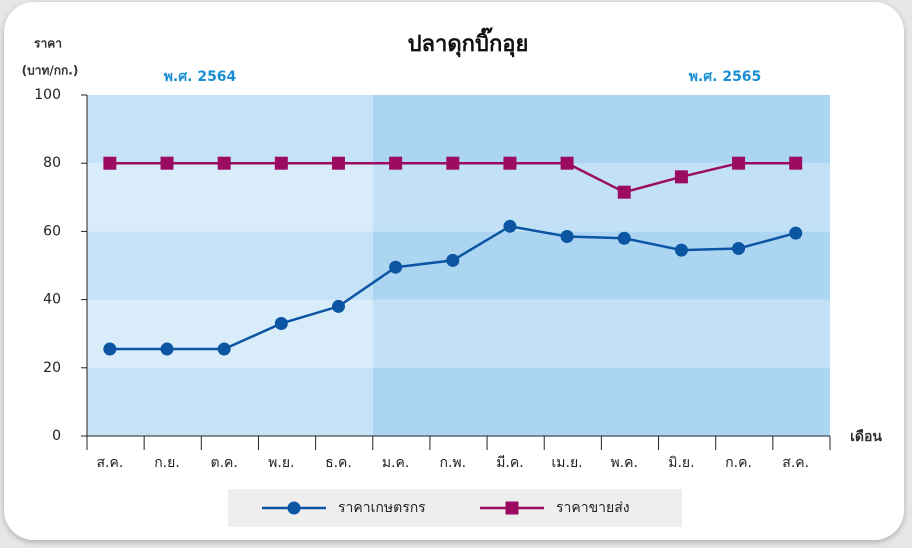 The height and width of the screenshot is (548, 912). I want to click on y-tick-label: 20, so click(52, 368).